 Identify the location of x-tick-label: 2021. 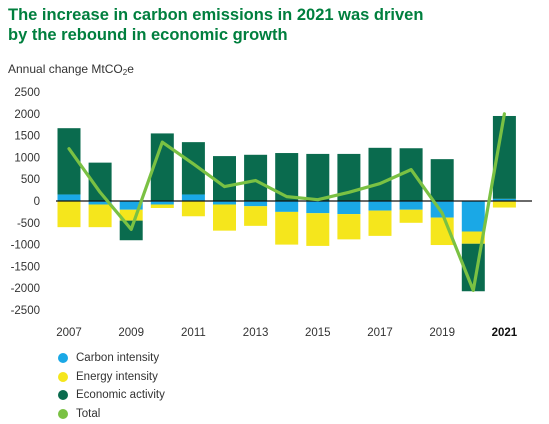
(505, 333).